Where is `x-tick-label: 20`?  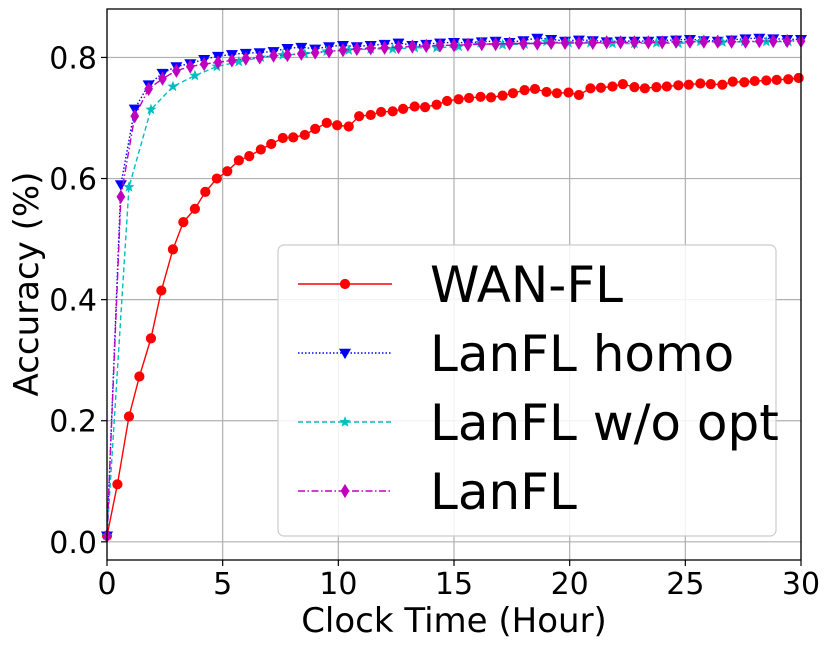 x-tick-label: 20 is located at coordinates (570, 584).